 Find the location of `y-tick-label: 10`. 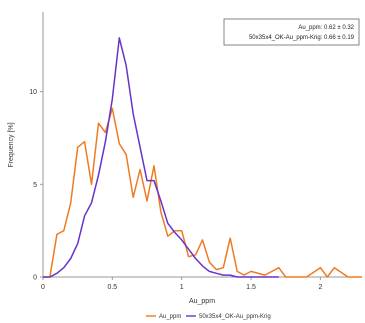

y-tick-label: 10 is located at coordinates (33, 92).